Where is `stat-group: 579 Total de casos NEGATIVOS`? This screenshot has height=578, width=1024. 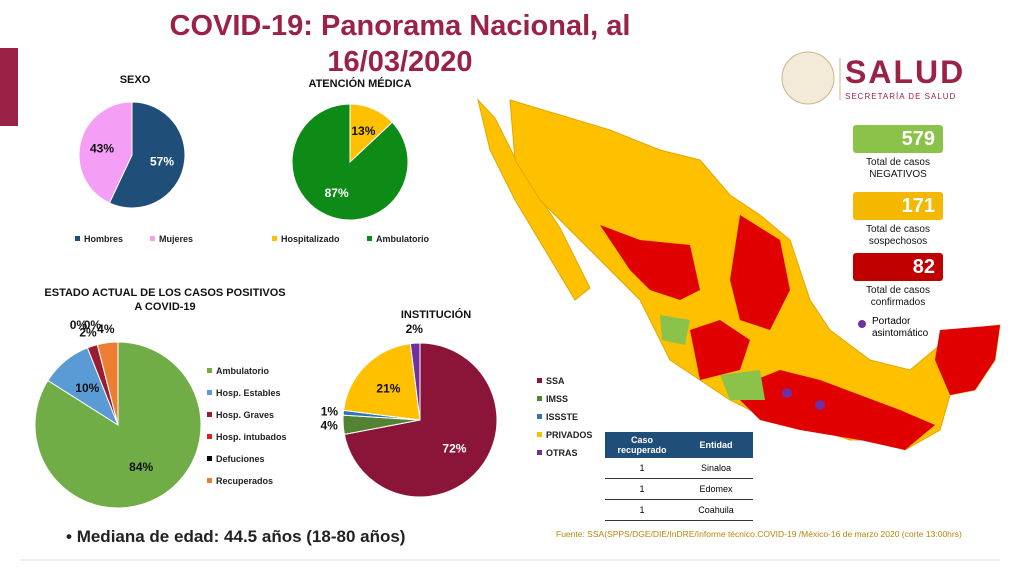 stat-group: 579 Total de casos NEGATIVOS is located at coordinates (898, 152).